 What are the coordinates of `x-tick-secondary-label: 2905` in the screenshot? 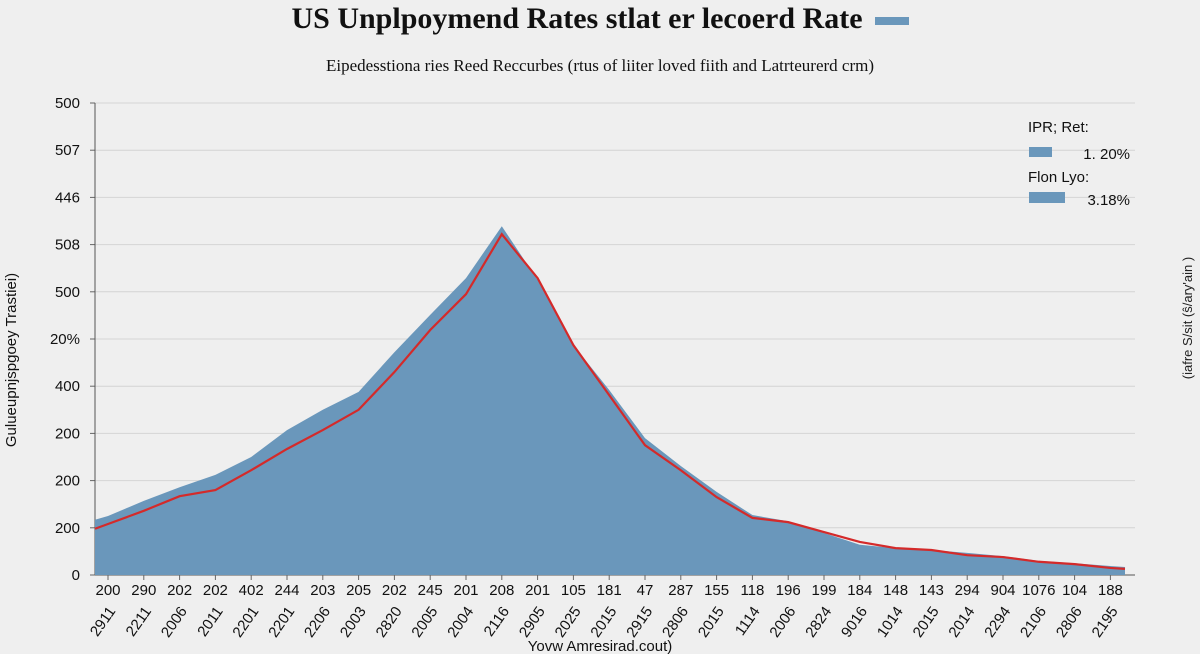 It's located at (532, 622).